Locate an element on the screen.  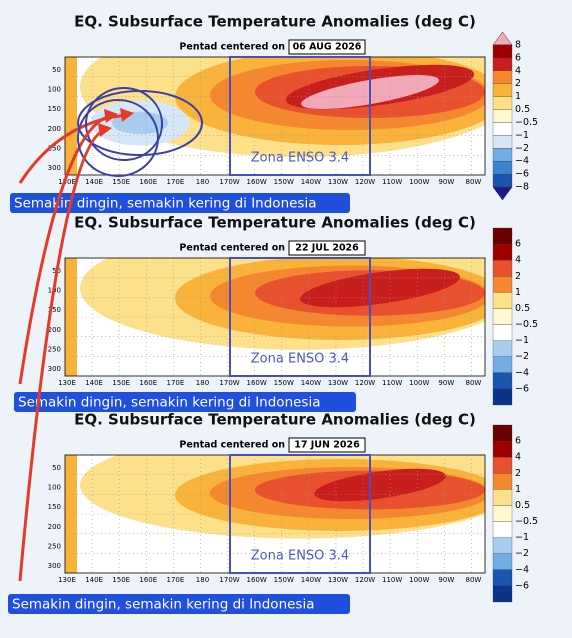
x-tick-label: 130W is located at coordinates (338, 383).